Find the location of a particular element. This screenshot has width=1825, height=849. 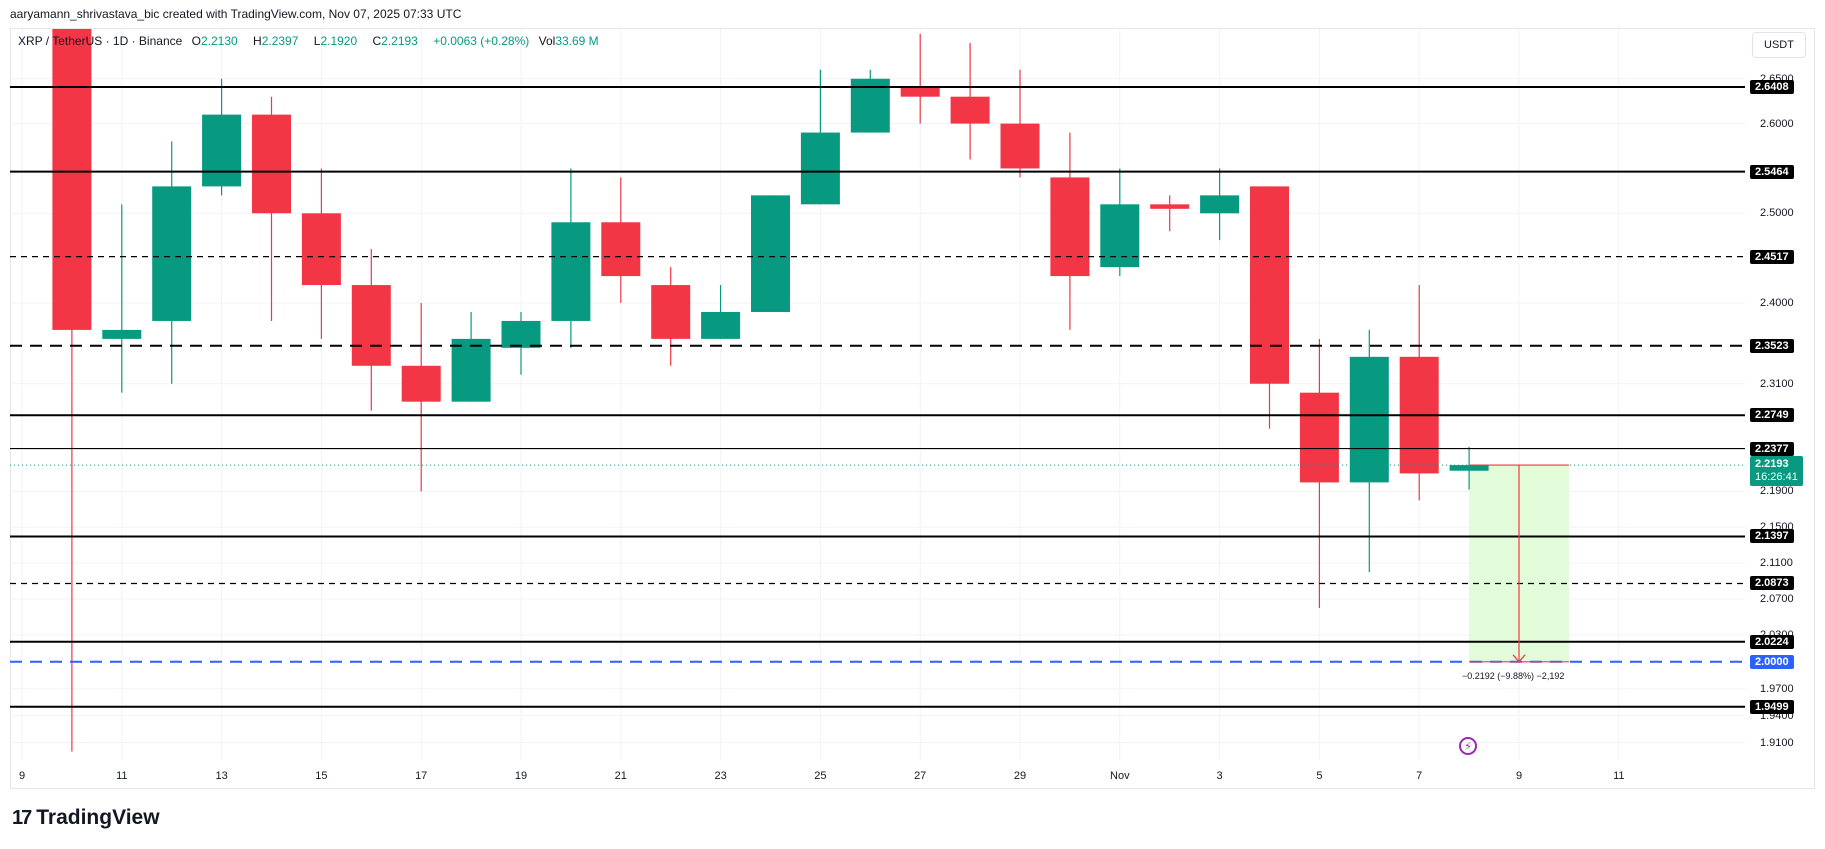

tradingview-logo: 17 TradingView is located at coordinates (86, 818).